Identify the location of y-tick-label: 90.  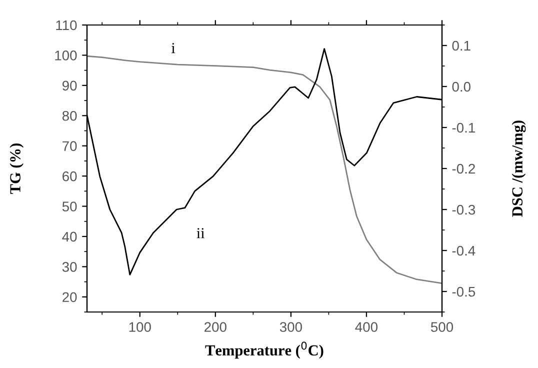
(69, 85).